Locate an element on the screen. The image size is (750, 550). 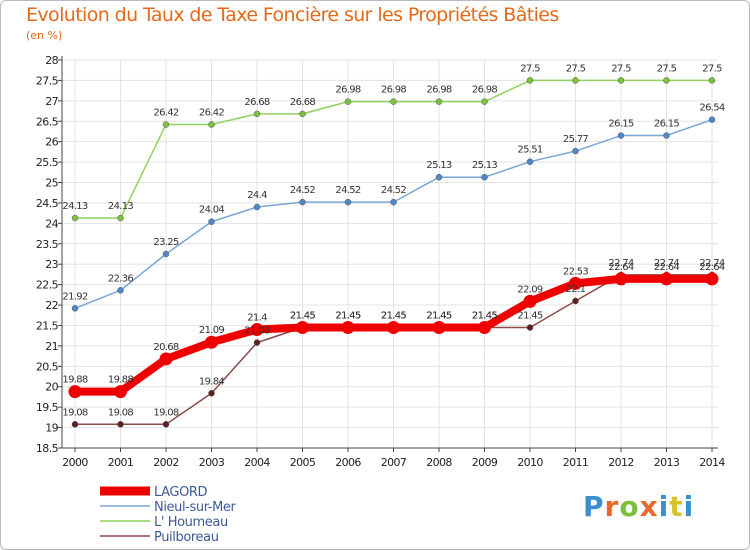
y-tick-label: 18.5 is located at coordinates (47, 448).